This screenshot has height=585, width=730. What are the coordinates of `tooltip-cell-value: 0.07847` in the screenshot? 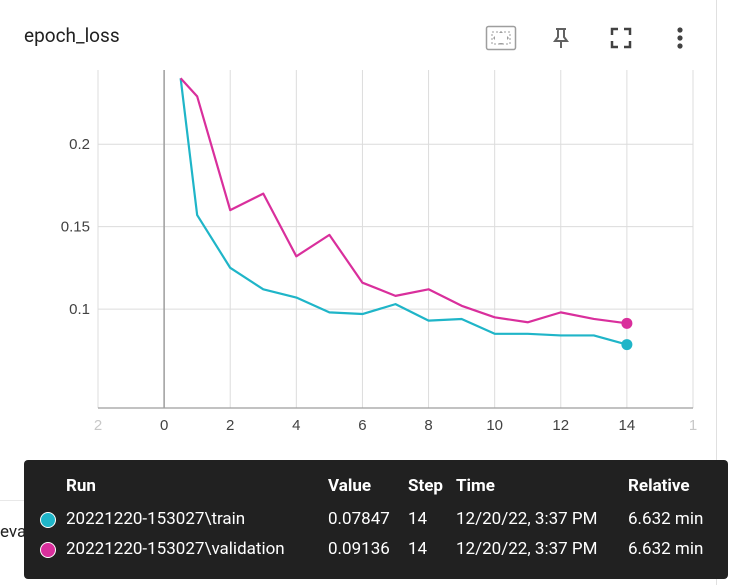 It's located at (359, 519).